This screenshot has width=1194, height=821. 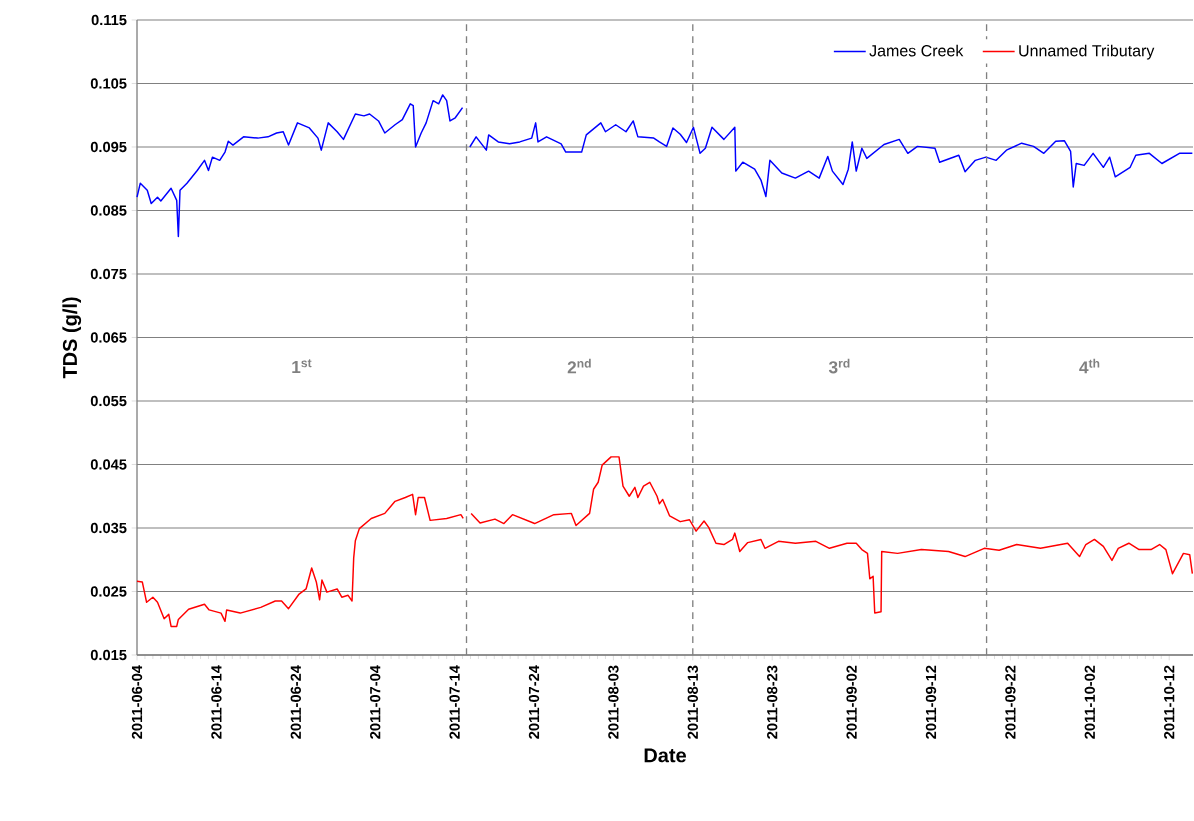 What do you see at coordinates (1087, 52) in the screenshot?
I see `legend-label: Unnamed Tributary` at bounding box center [1087, 52].